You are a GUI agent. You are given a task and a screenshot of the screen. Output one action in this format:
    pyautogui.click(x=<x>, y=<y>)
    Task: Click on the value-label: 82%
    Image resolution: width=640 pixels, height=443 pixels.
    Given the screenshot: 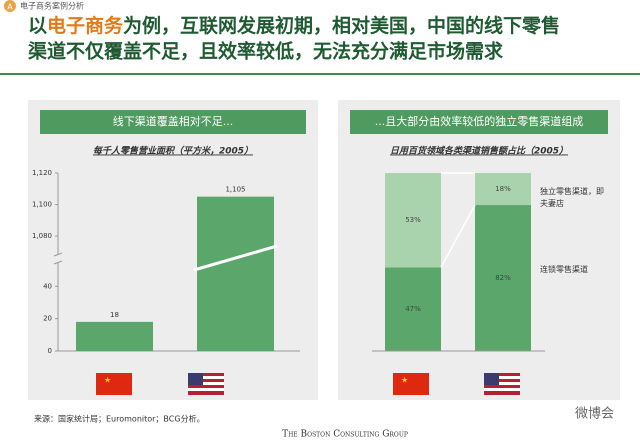 What is the action you would take?
    pyautogui.click(x=503, y=278)
    